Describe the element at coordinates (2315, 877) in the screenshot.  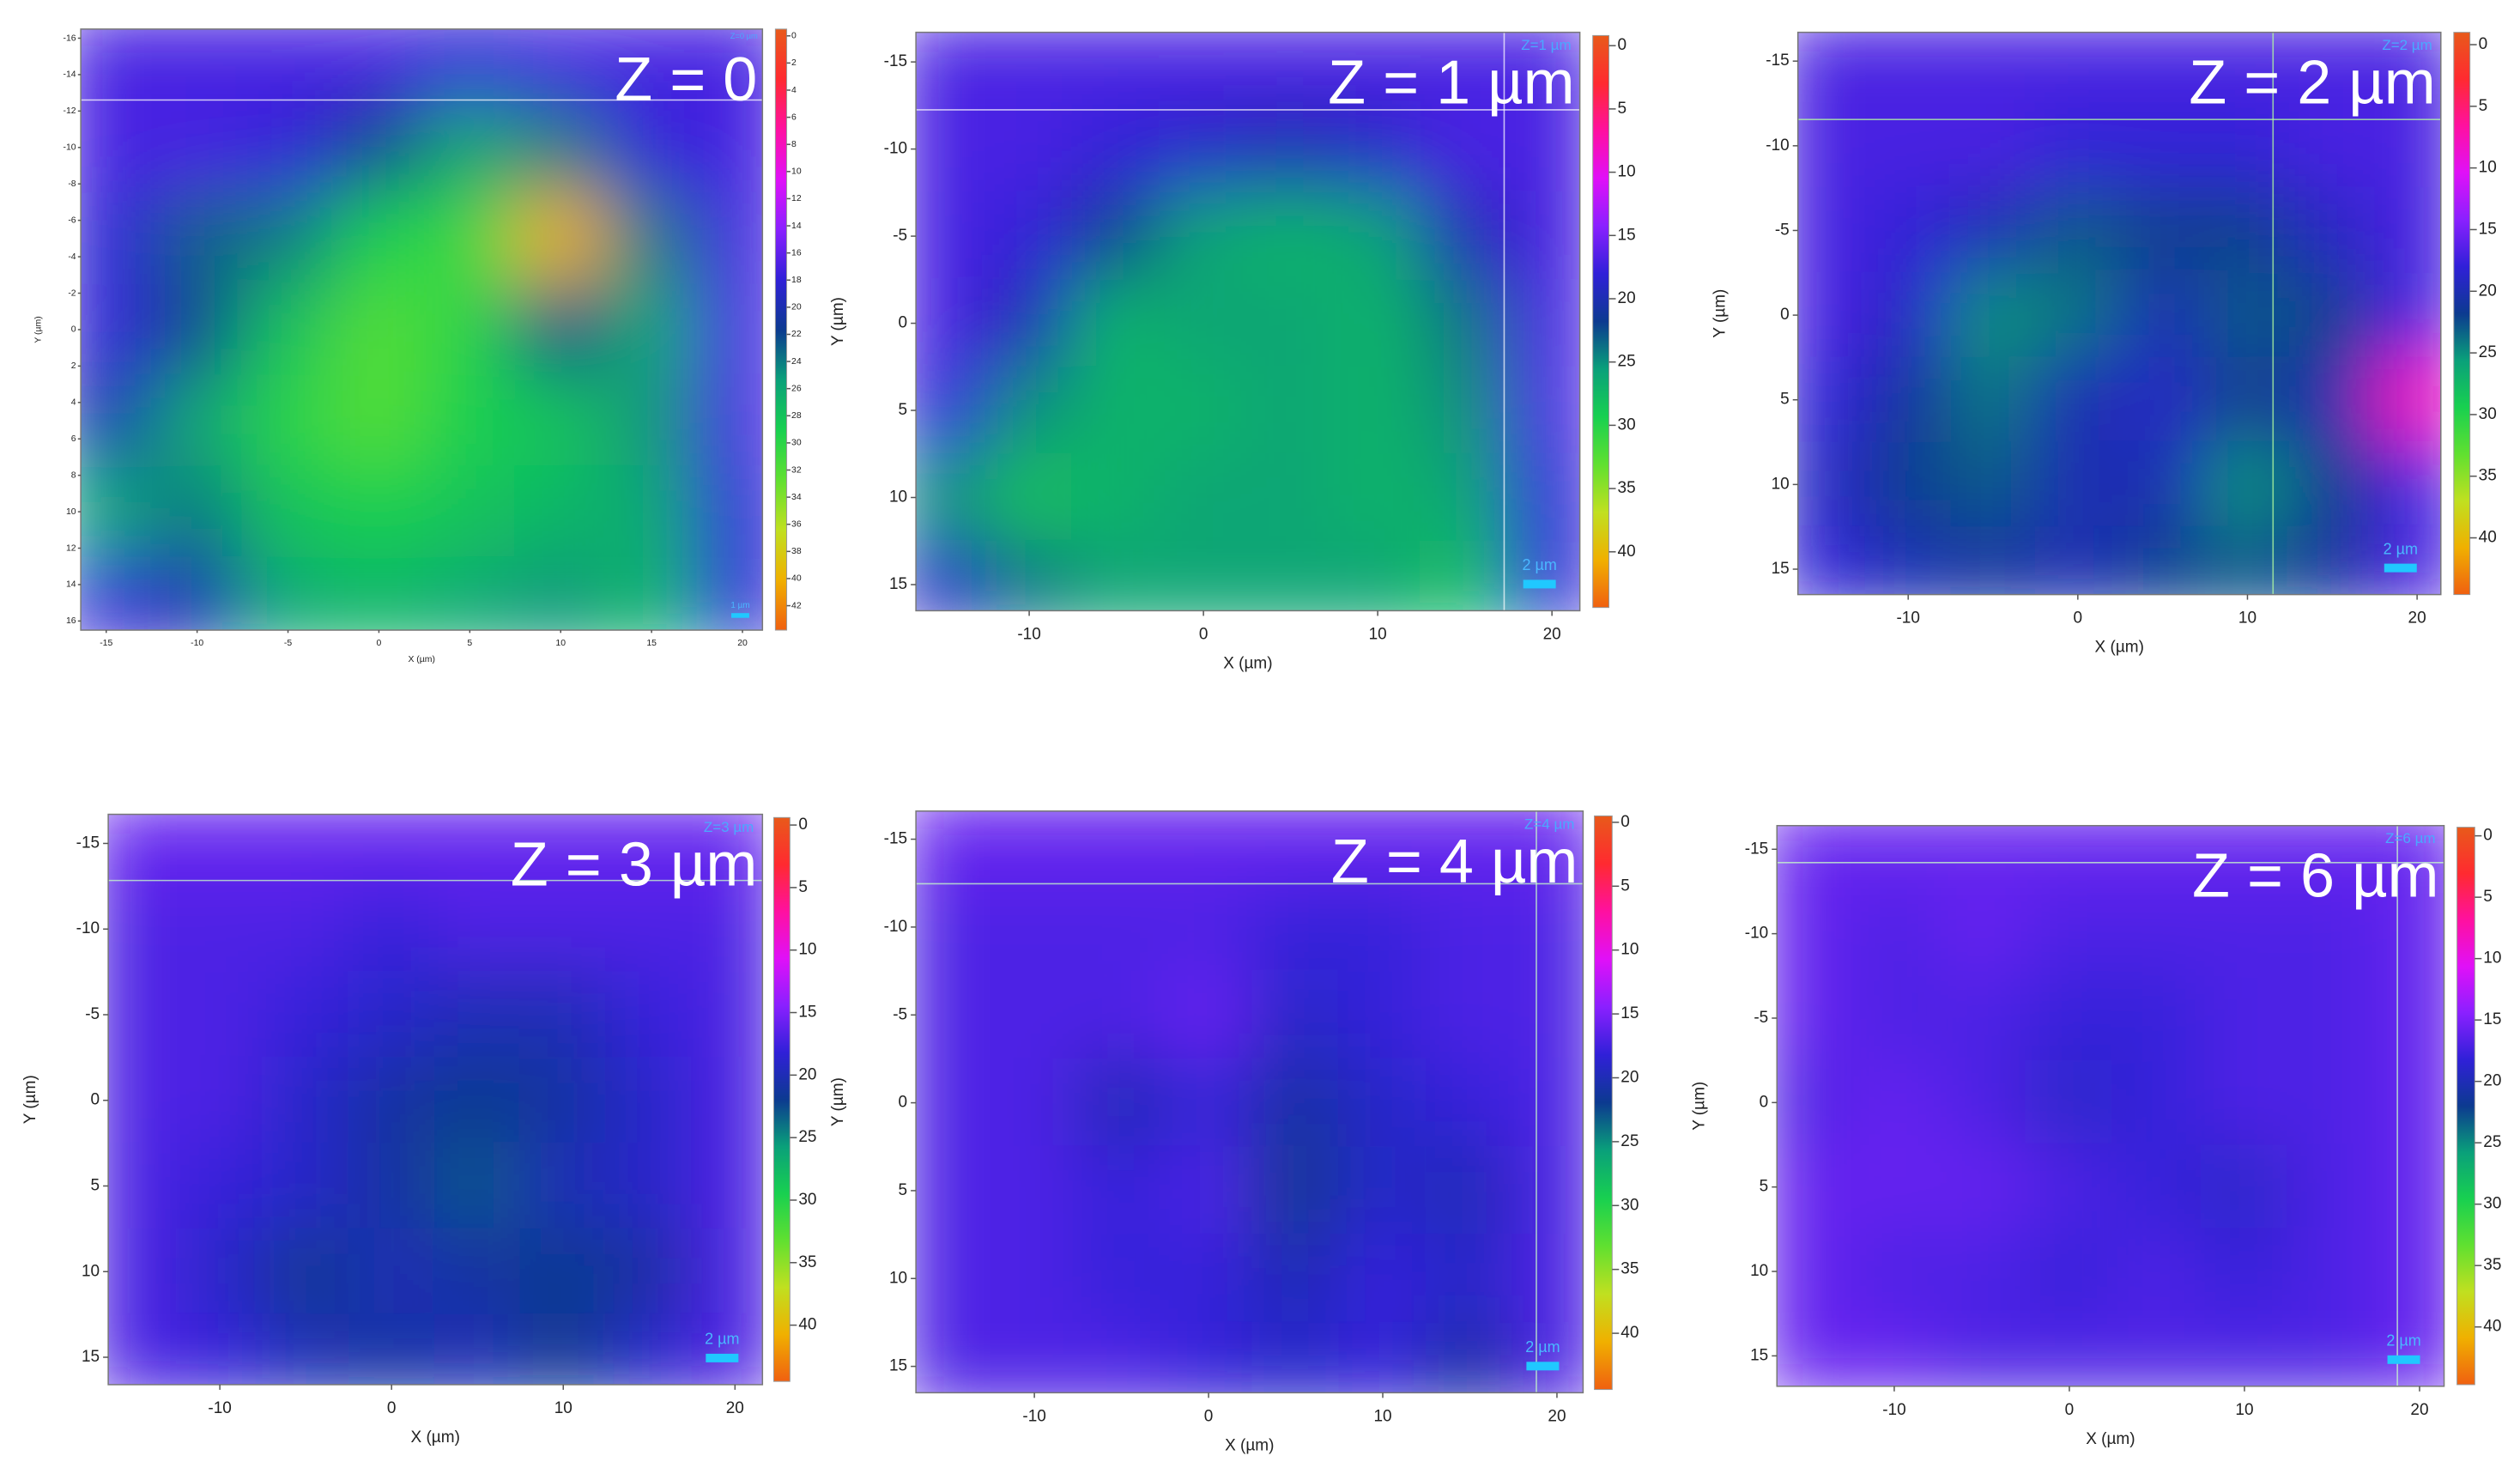
I see `panel-title: Z = 6 µm` at that location.